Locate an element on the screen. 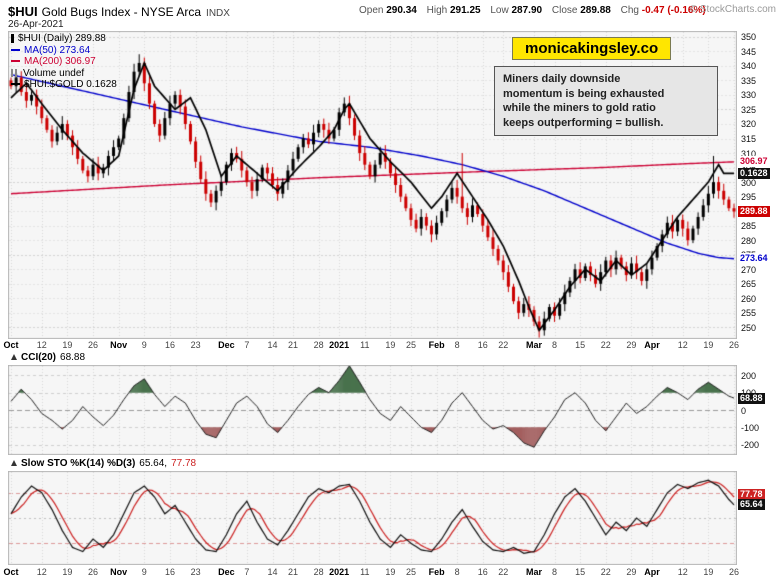  price-tag: 289.88 is located at coordinates (754, 211).